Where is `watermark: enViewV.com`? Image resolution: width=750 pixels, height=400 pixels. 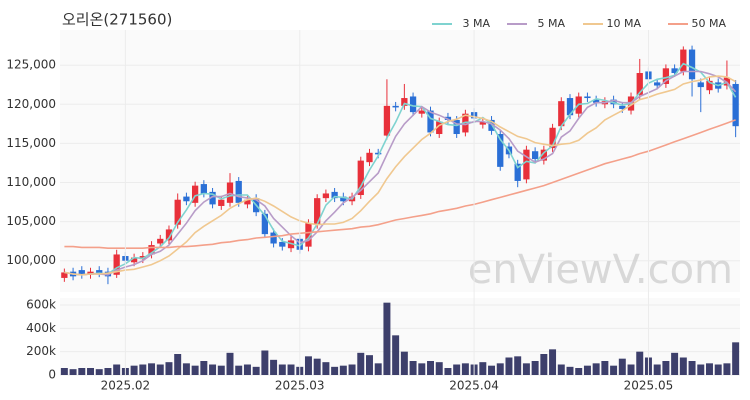
watermark: enViewV.com is located at coordinates (600, 270).